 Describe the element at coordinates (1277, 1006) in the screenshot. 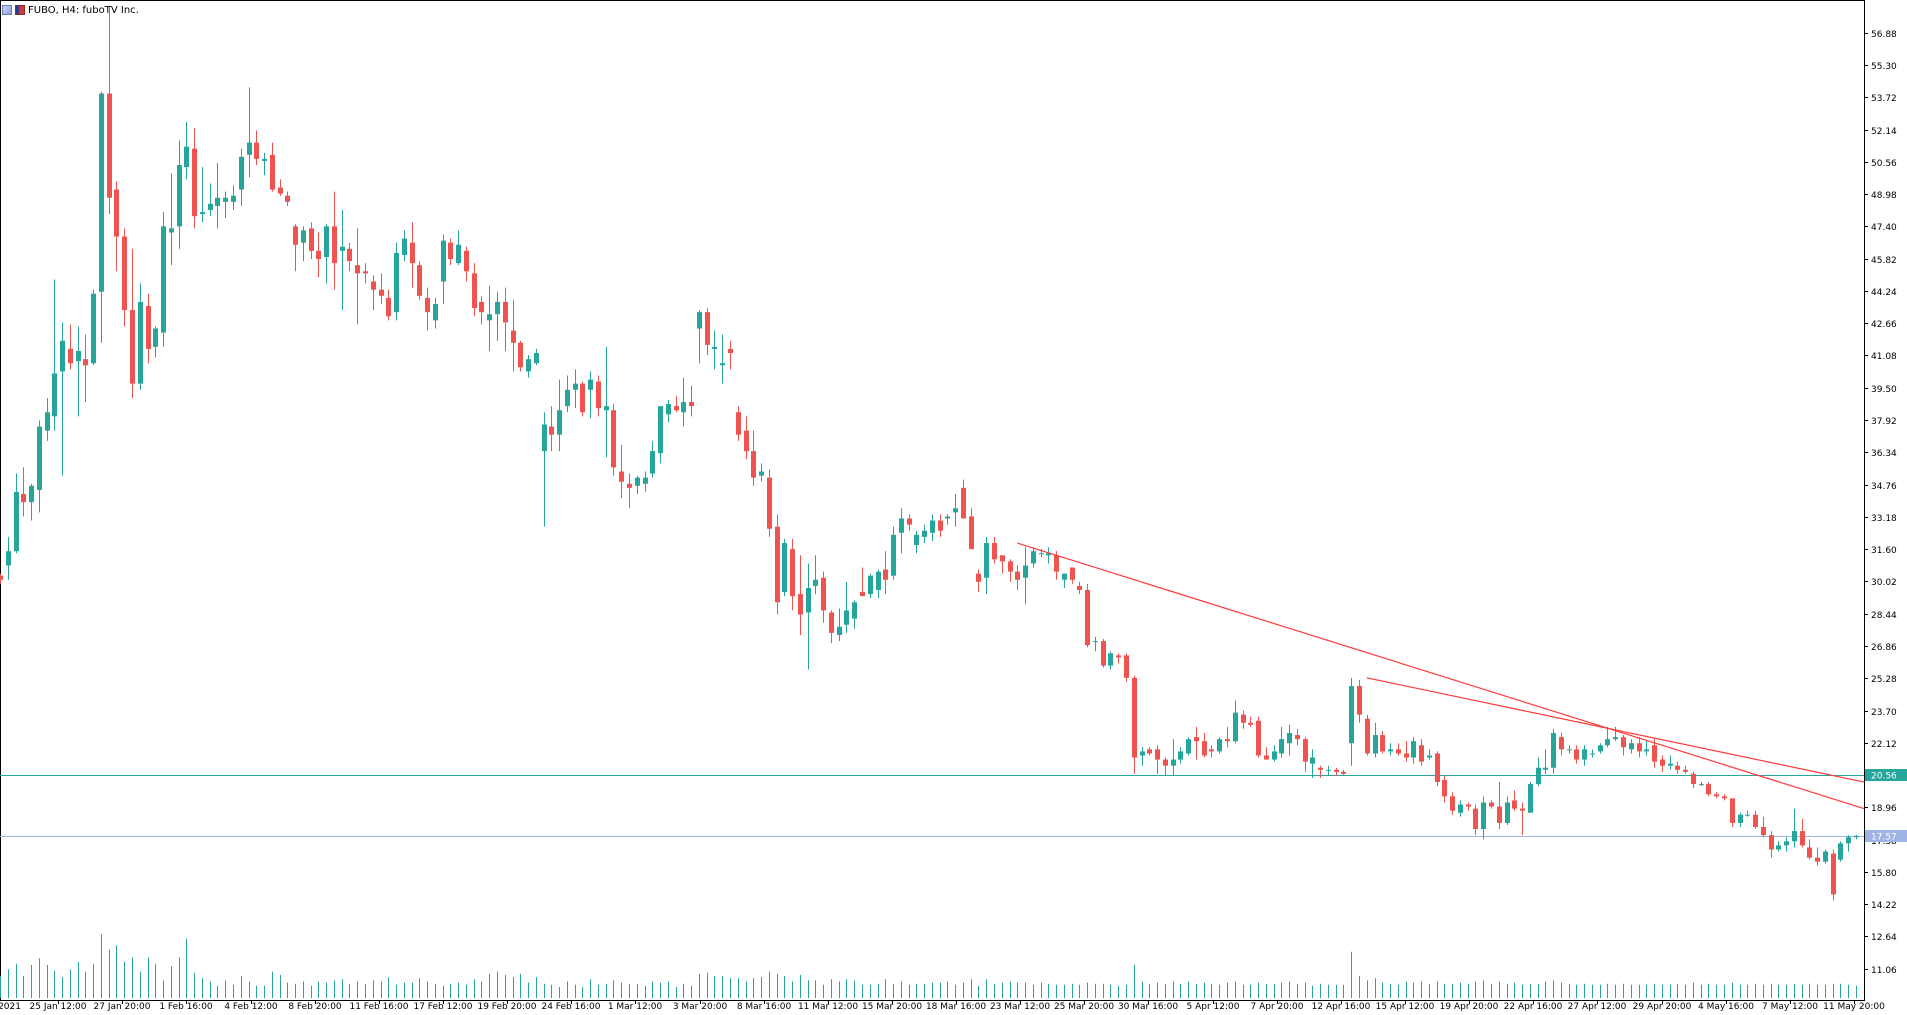

I see `x-tick-label: 7 Apr 20:00` at that location.